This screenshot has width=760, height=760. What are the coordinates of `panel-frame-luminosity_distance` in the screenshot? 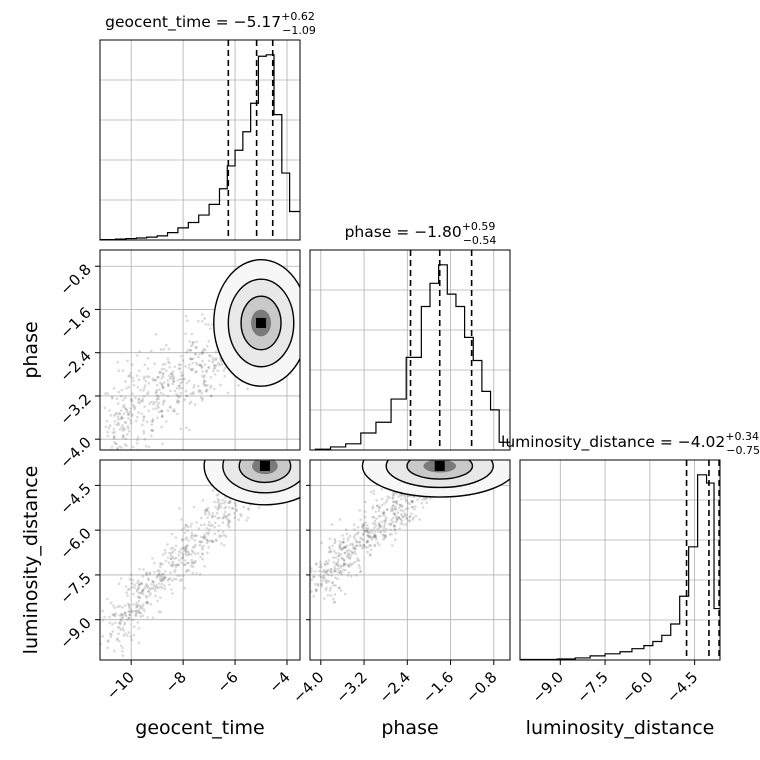 It's located at (620, 560).